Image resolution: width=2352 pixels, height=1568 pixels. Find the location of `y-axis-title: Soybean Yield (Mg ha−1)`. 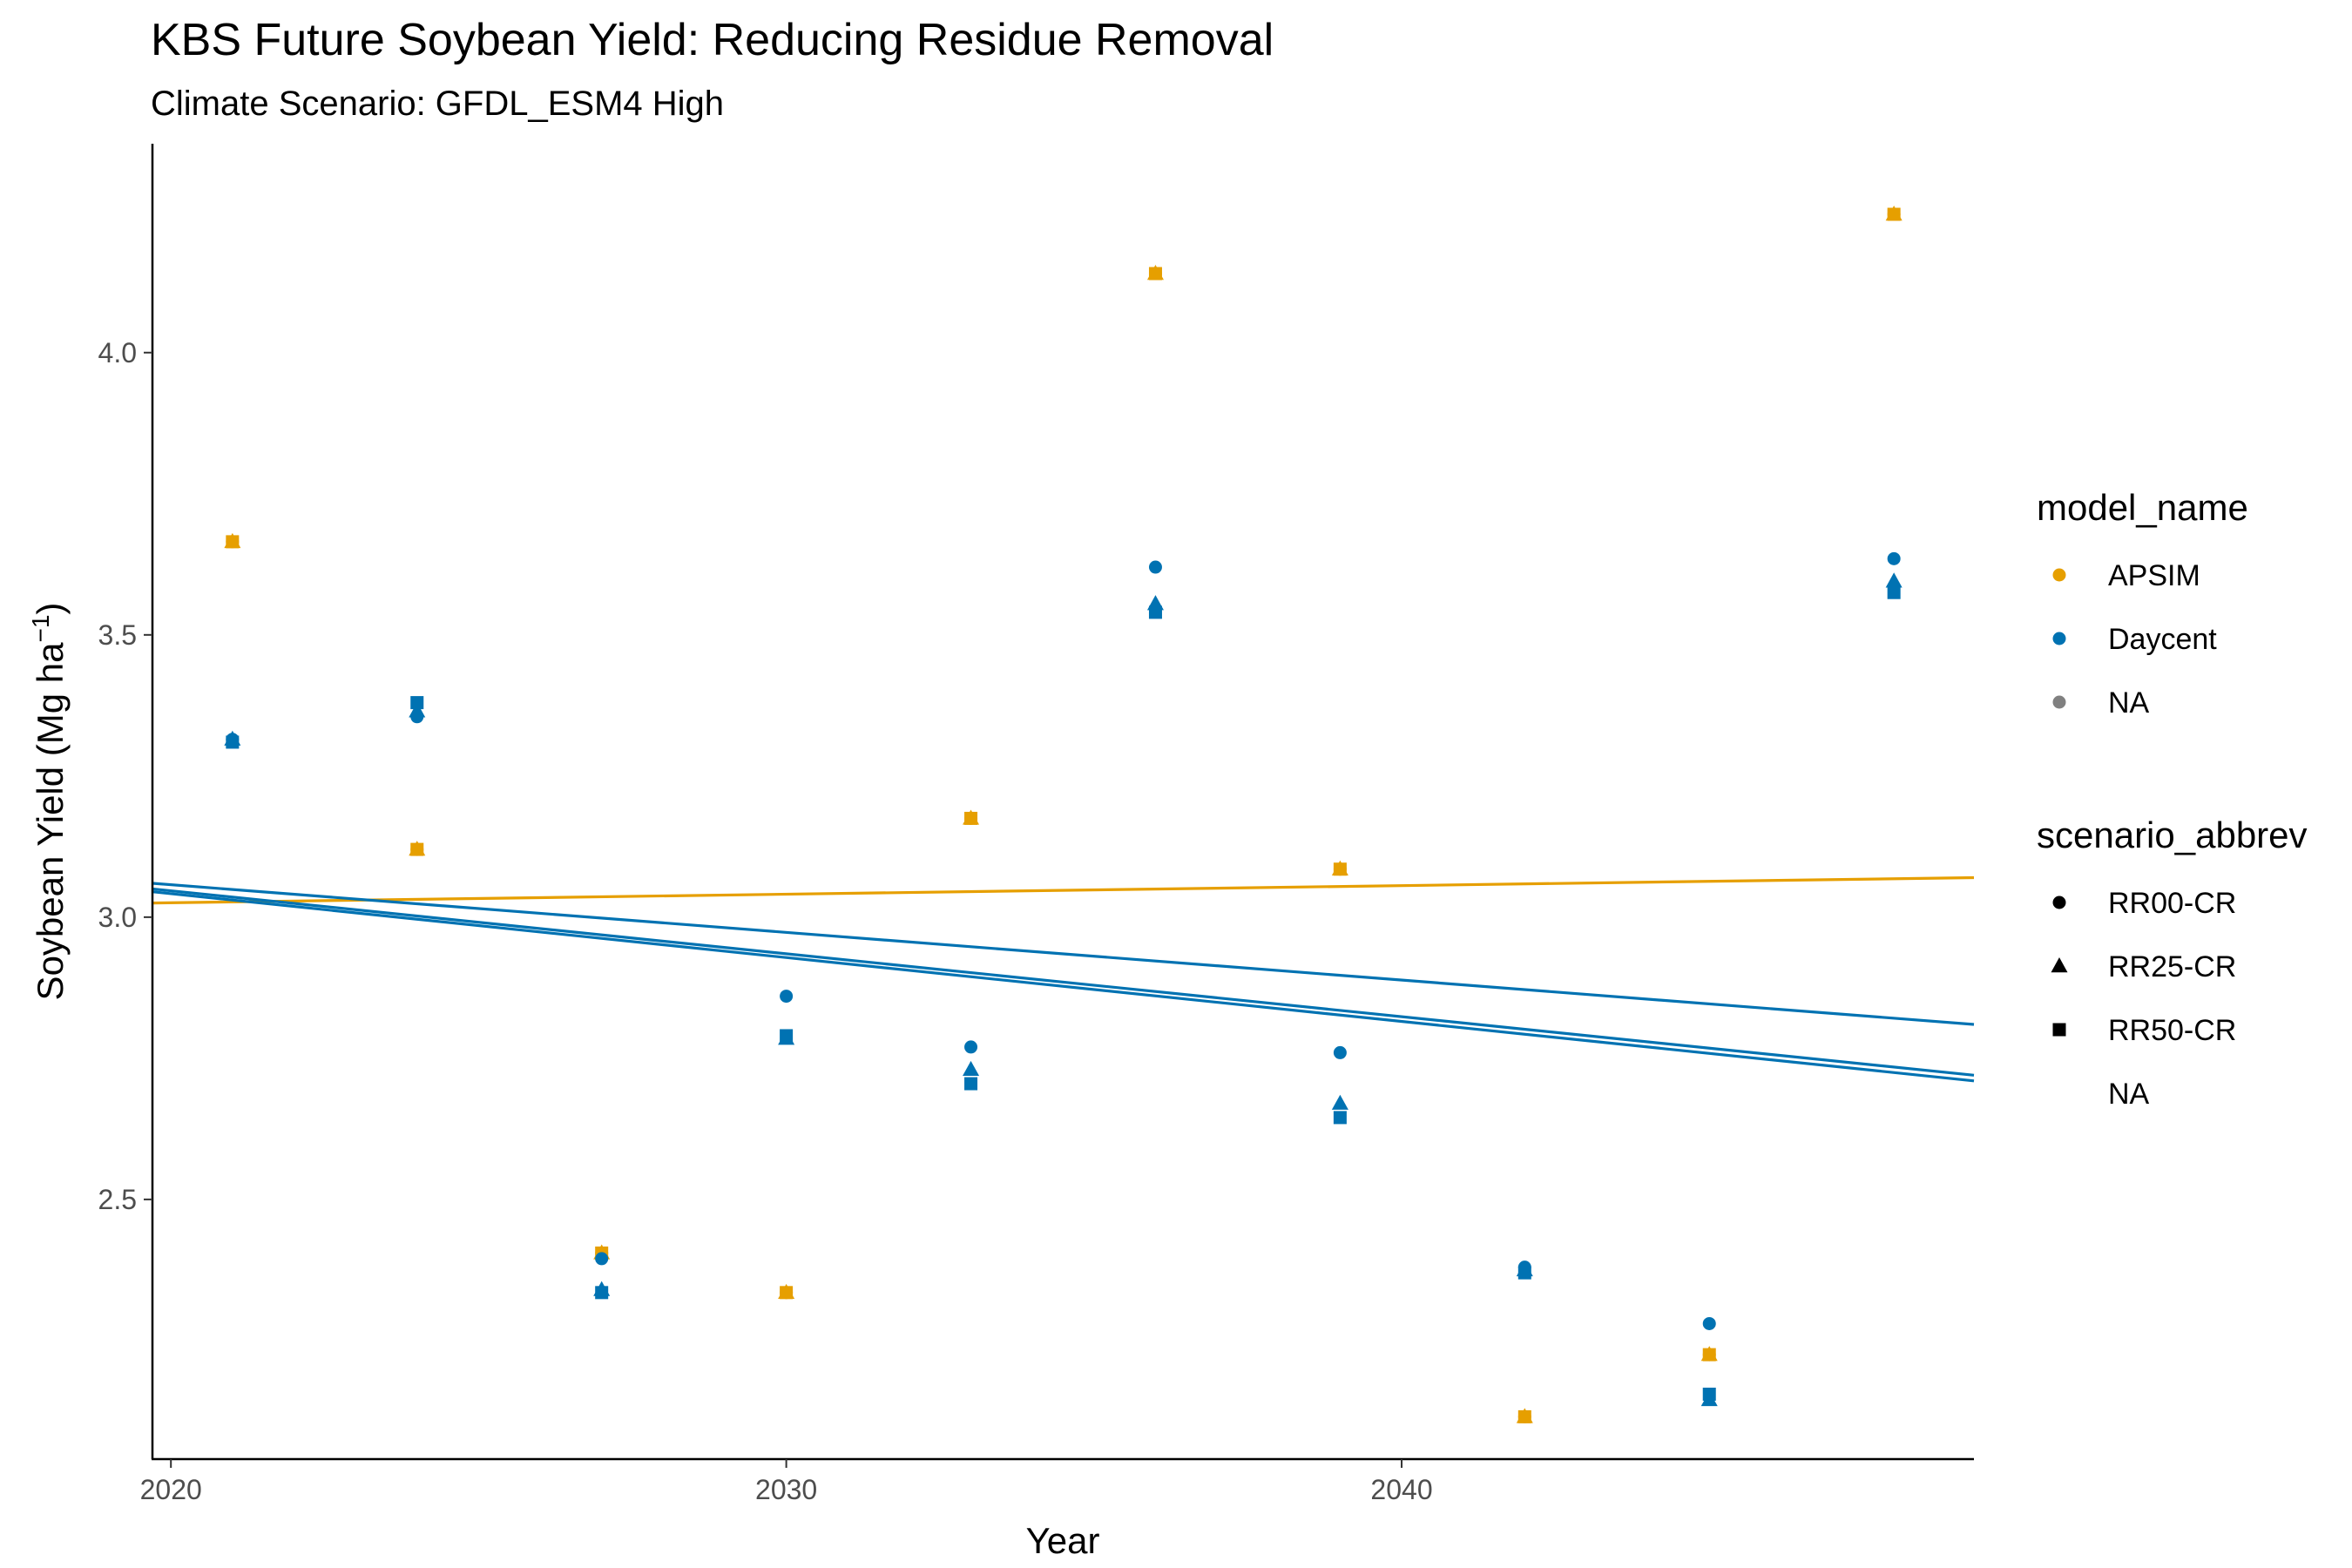

y-axis-title: Soybean Yield (Mg ha−1) is located at coordinates (49, 802).